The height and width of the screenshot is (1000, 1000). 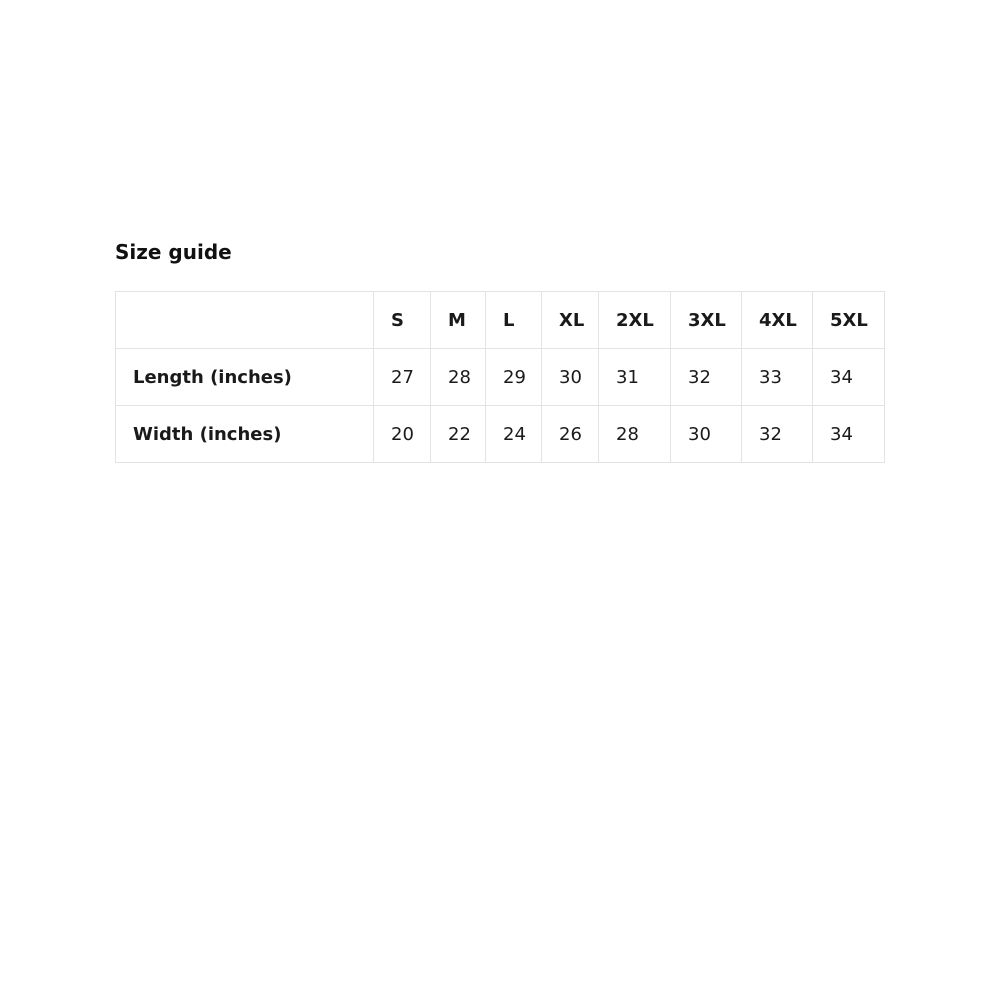 I want to click on header-cell-m: M, so click(x=458, y=320).